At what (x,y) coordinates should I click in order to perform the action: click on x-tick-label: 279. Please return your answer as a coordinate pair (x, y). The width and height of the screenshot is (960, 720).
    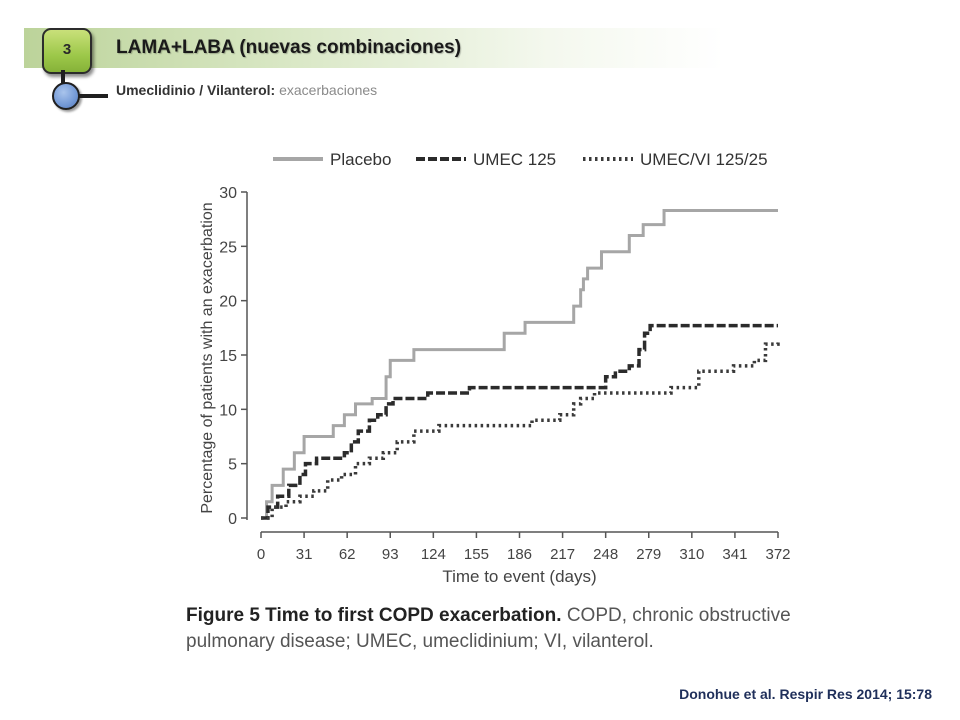
    Looking at the image, I should click on (648, 554).